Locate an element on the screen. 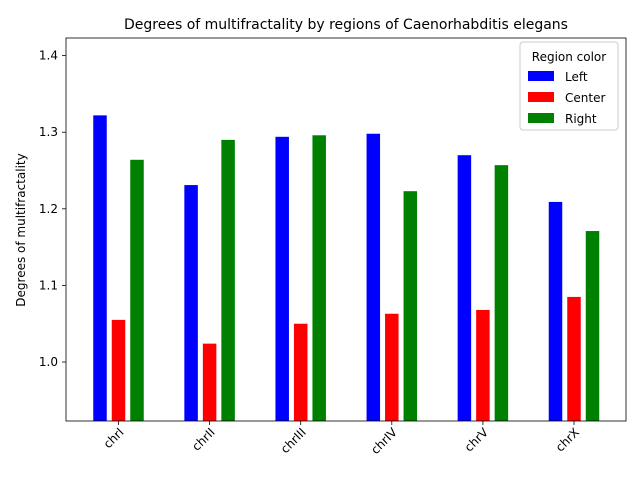 The height and width of the screenshot is (480, 640). x-tick-label: chrII is located at coordinates (203, 439).